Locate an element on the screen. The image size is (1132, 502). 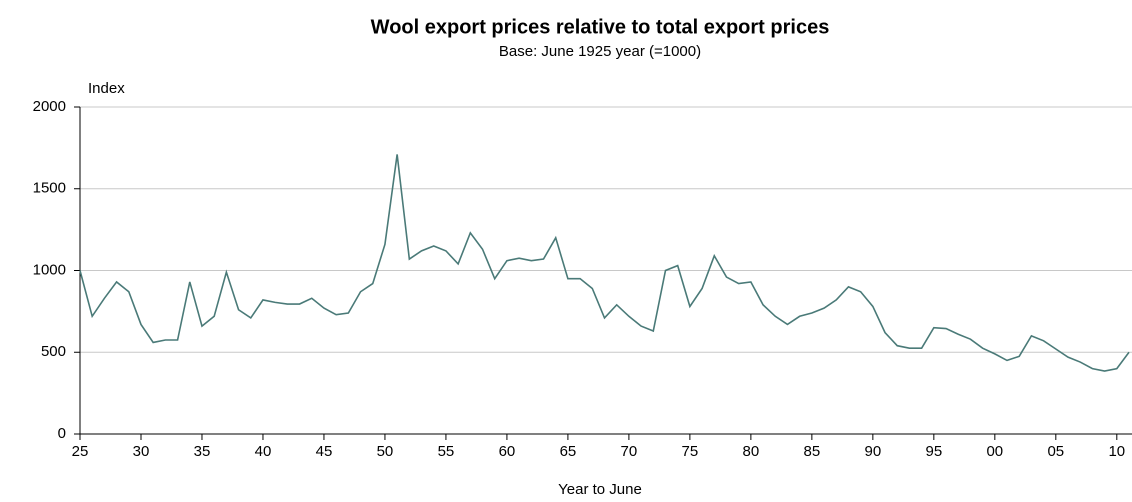
x-tick-label: 40 is located at coordinates (263, 451).